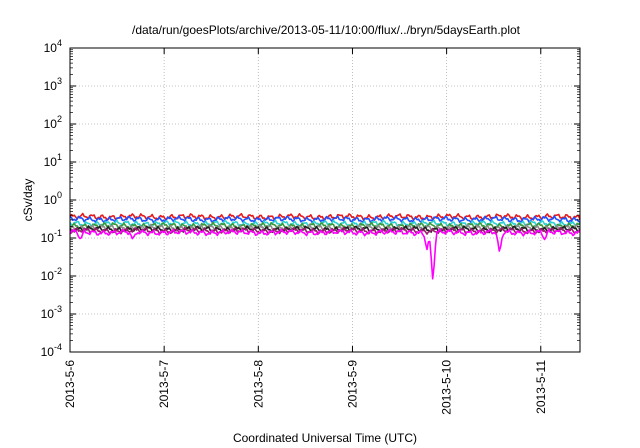 The width and height of the screenshot is (640, 448). What do you see at coordinates (541, 387) in the screenshot?
I see `x-tick-label: 2013-5-11` at bounding box center [541, 387].